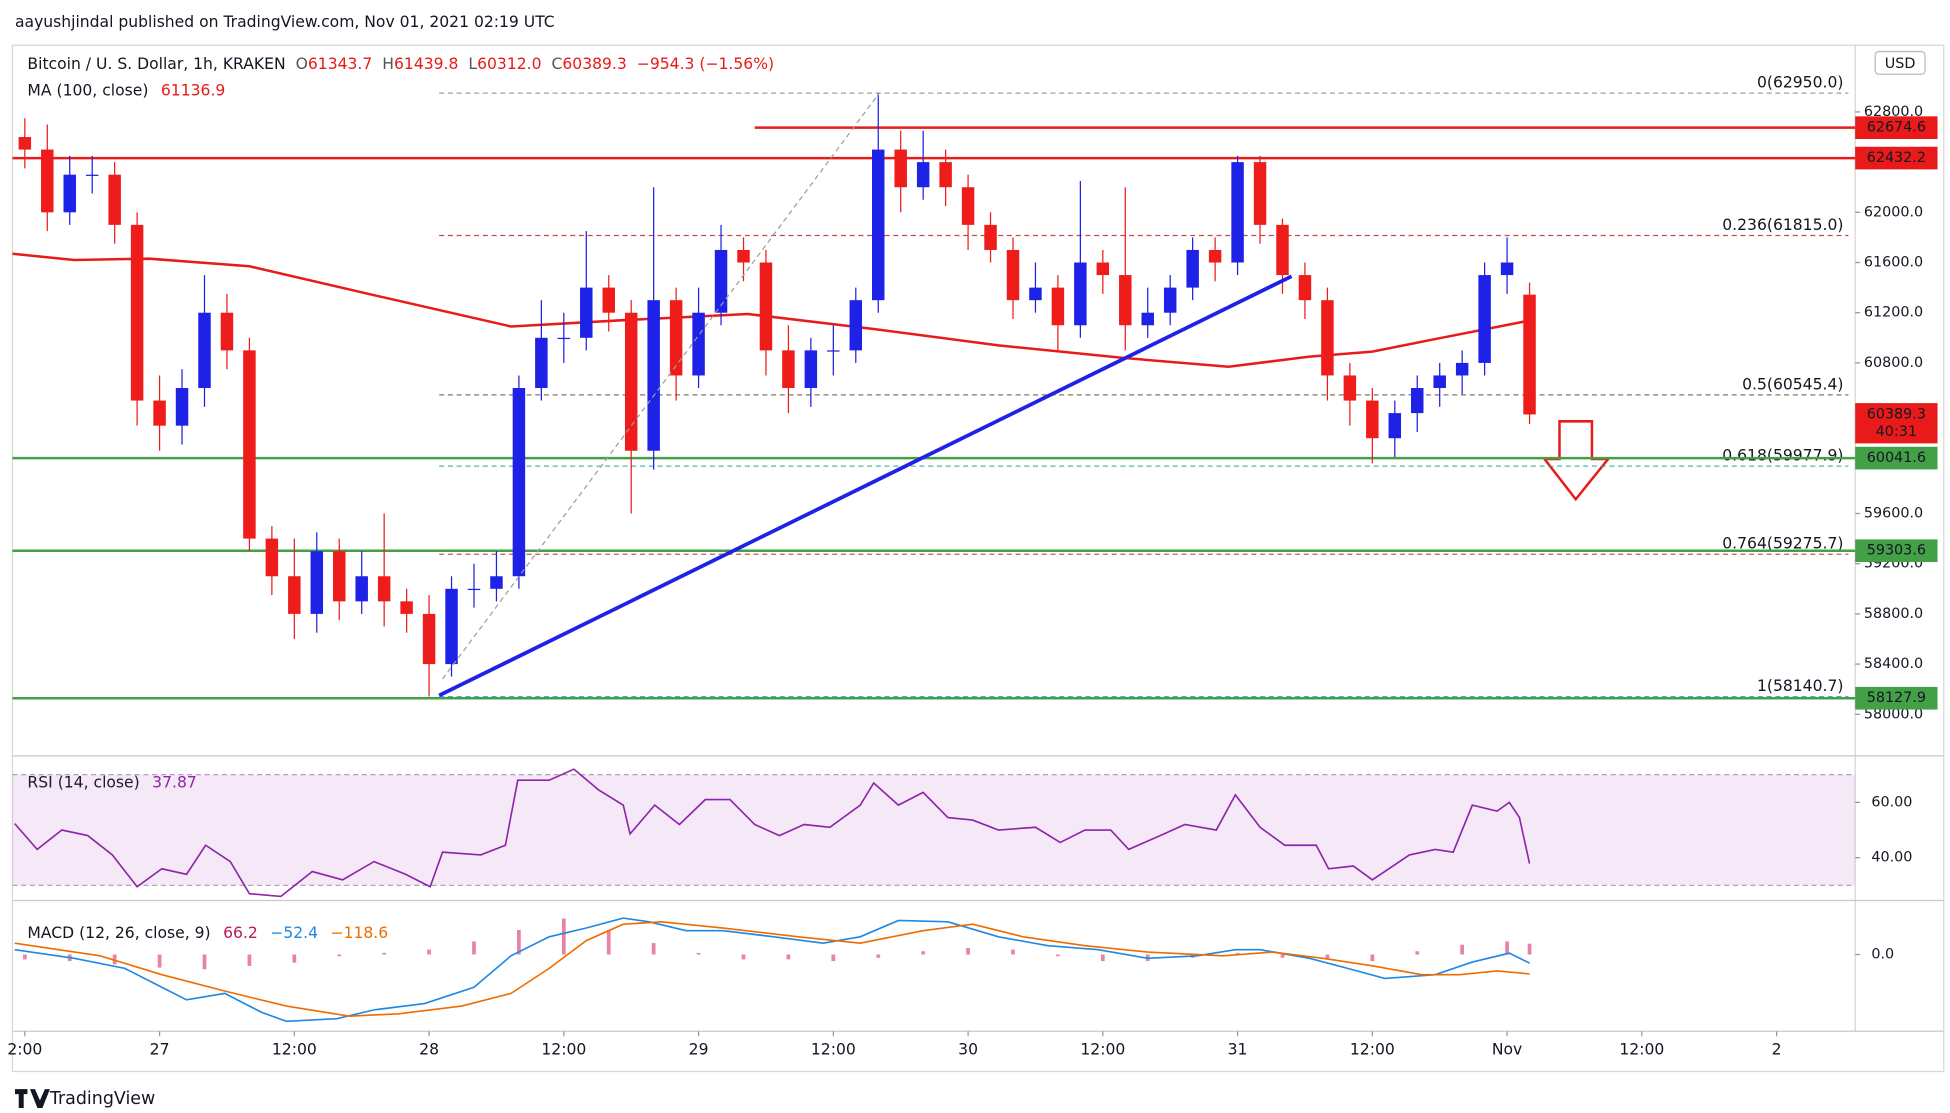 Image resolution: width=1950 pixels, height=1113 pixels. Describe the element at coordinates (1782, 224) in the screenshot. I see `fib-label: 0.236(61815.0)` at that location.